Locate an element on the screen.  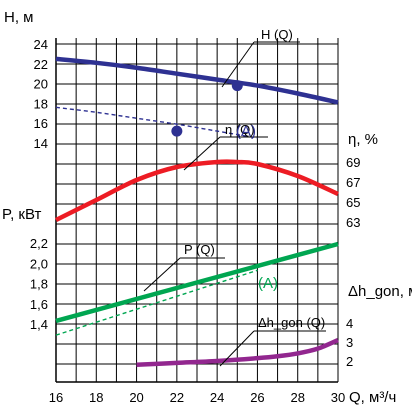
npsh-y-tick-label: 3 is located at coordinates (349, 342).